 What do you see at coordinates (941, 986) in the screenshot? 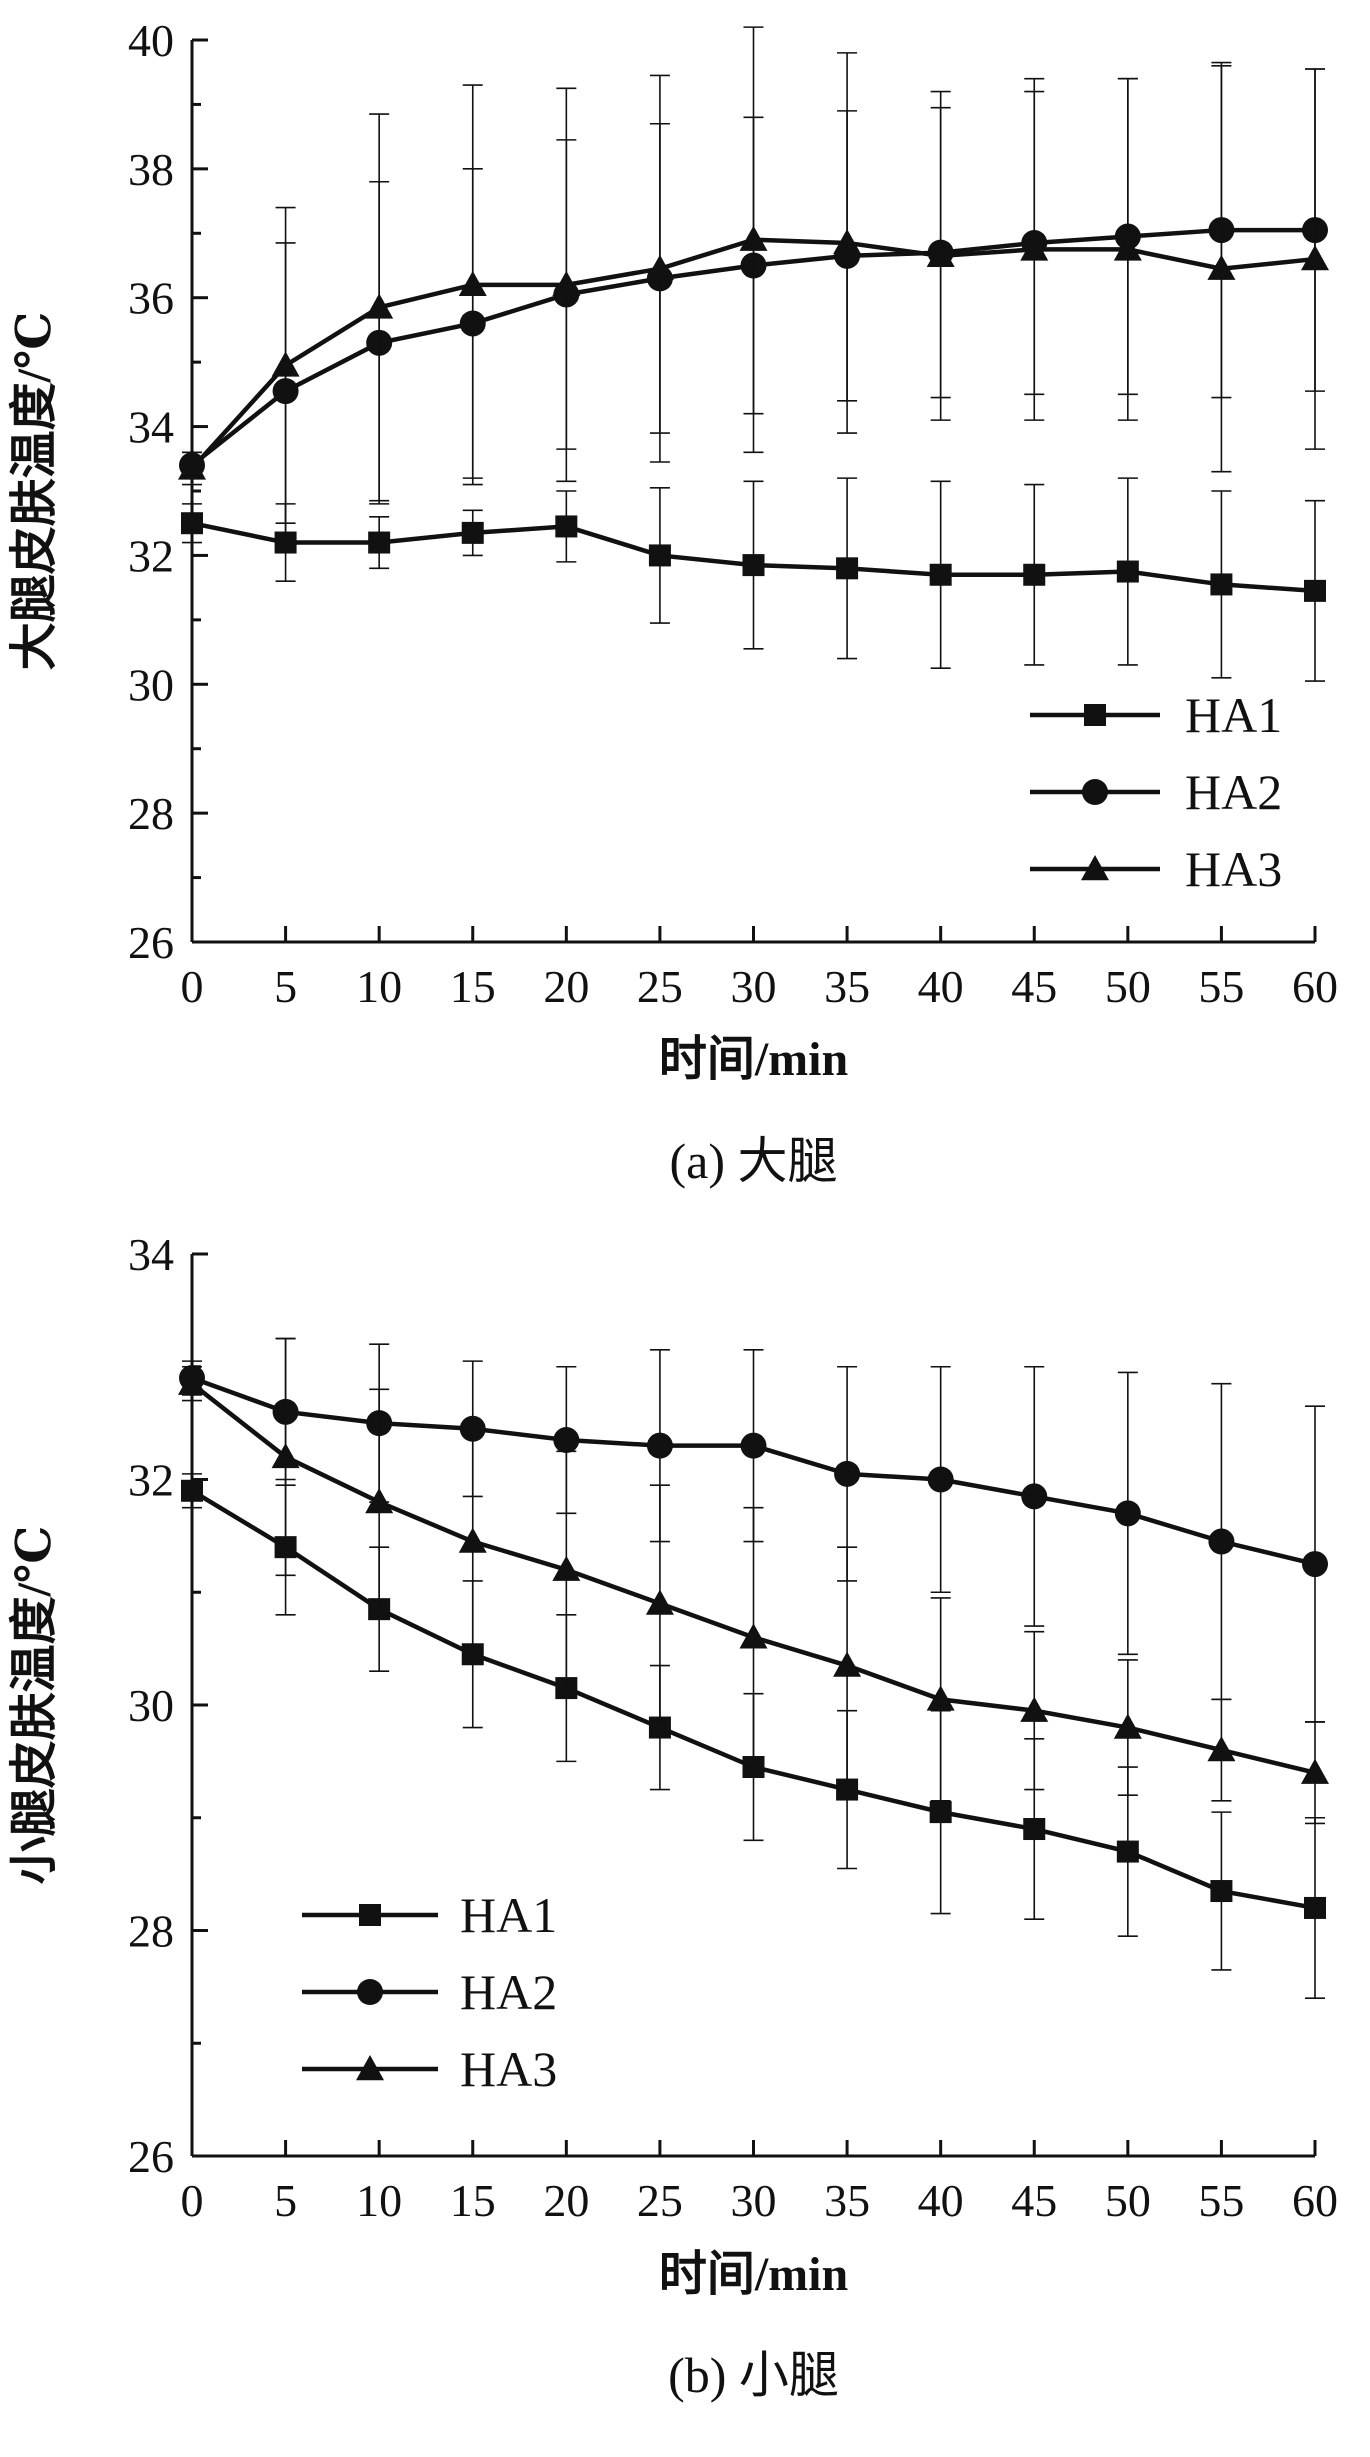
I see `x-tick-label: 40` at bounding box center [941, 986].